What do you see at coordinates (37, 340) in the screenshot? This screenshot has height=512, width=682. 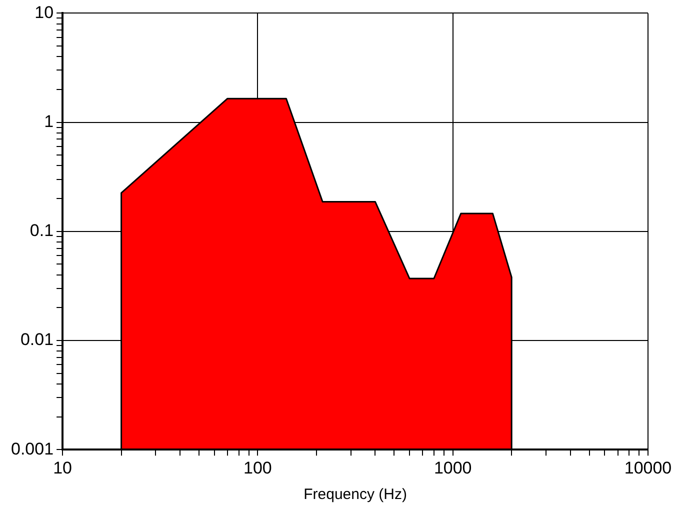 I see `y-tick-label: 0.01` at bounding box center [37, 340].